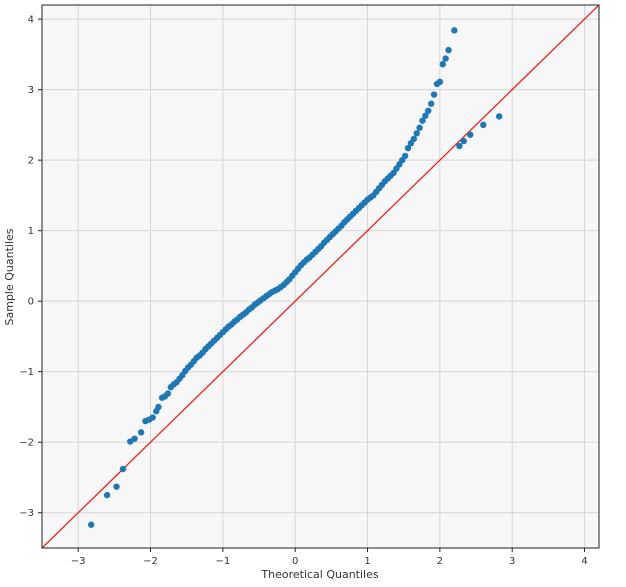  What do you see at coordinates (9, 276) in the screenshot?
I see `y-axis-title: Sample Quantiles` at bounding box center [9, 276].